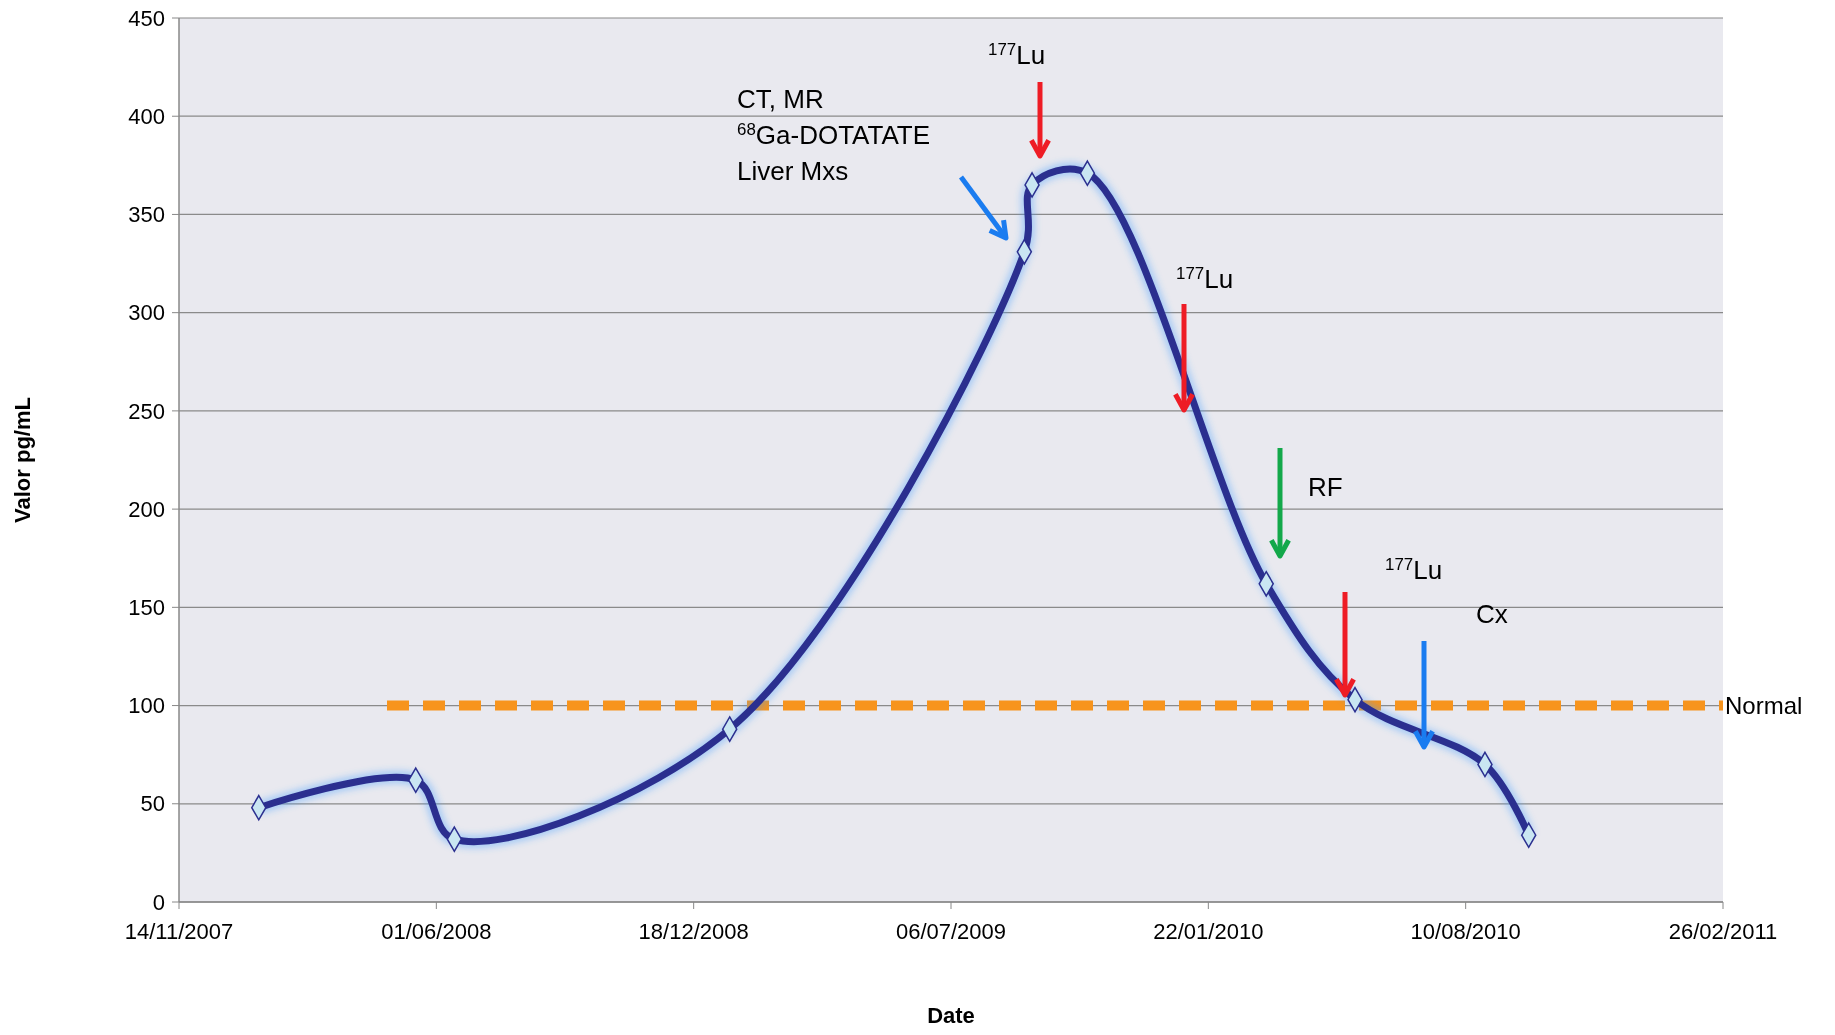 This screenshot has width=1835, height=1035. I want to click on annotation: RF, so click(1325, 487).